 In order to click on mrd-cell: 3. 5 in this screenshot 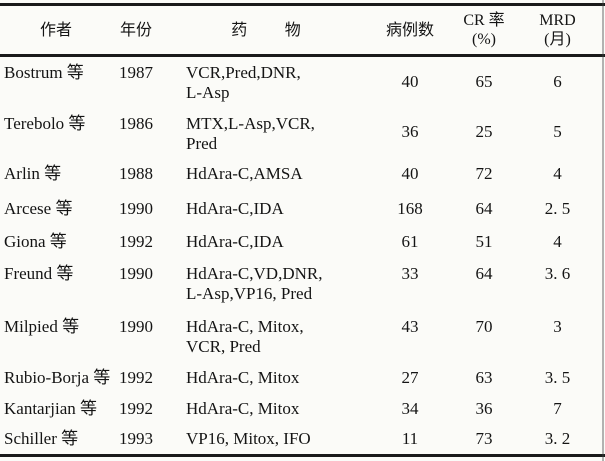, I will do `click(557, 377)`.